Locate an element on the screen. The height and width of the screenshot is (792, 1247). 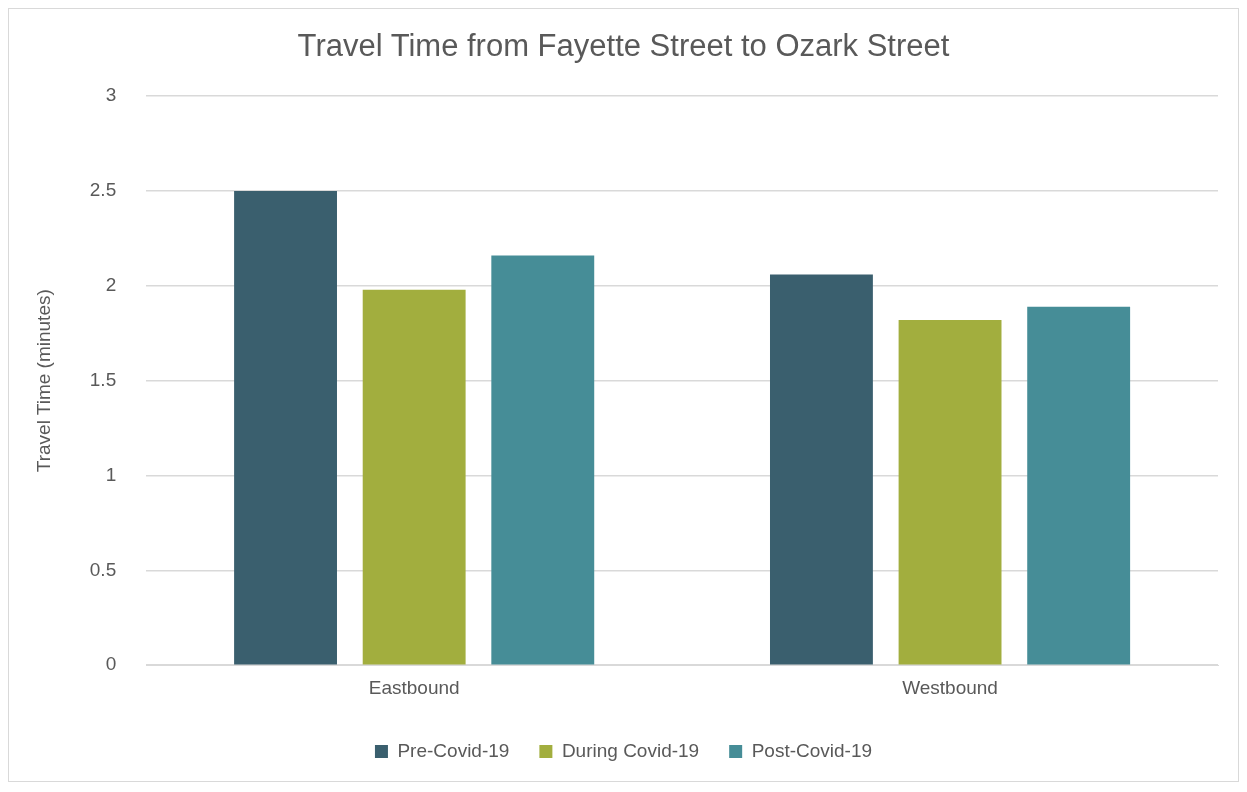
y-tick-label: 2 is located at coordinates (111, 285).